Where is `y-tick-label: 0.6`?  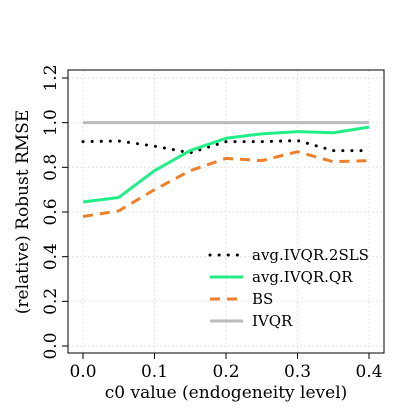
y-tick-label: 0.6 is located at coordinates (51, 211).